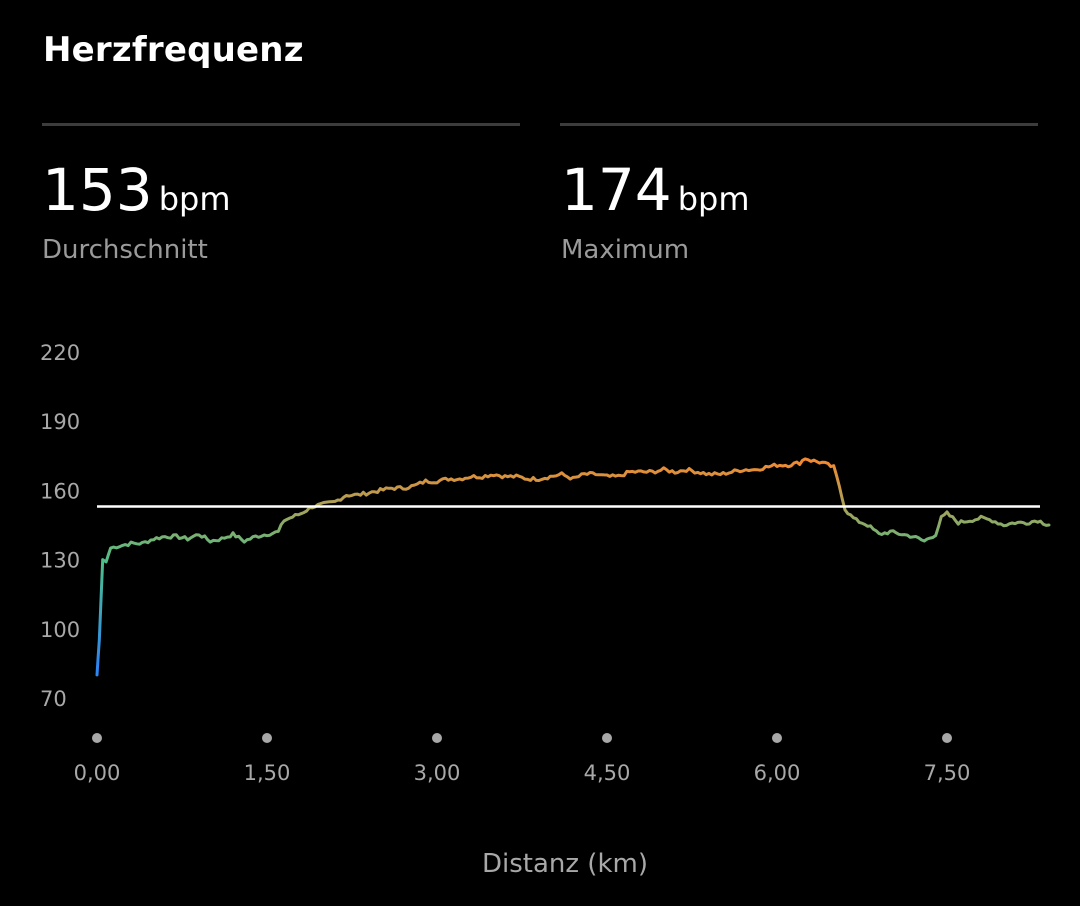  I want to click on average-heart-rate-stat: 153 bpm Durchschnitt, so click(136, 210).